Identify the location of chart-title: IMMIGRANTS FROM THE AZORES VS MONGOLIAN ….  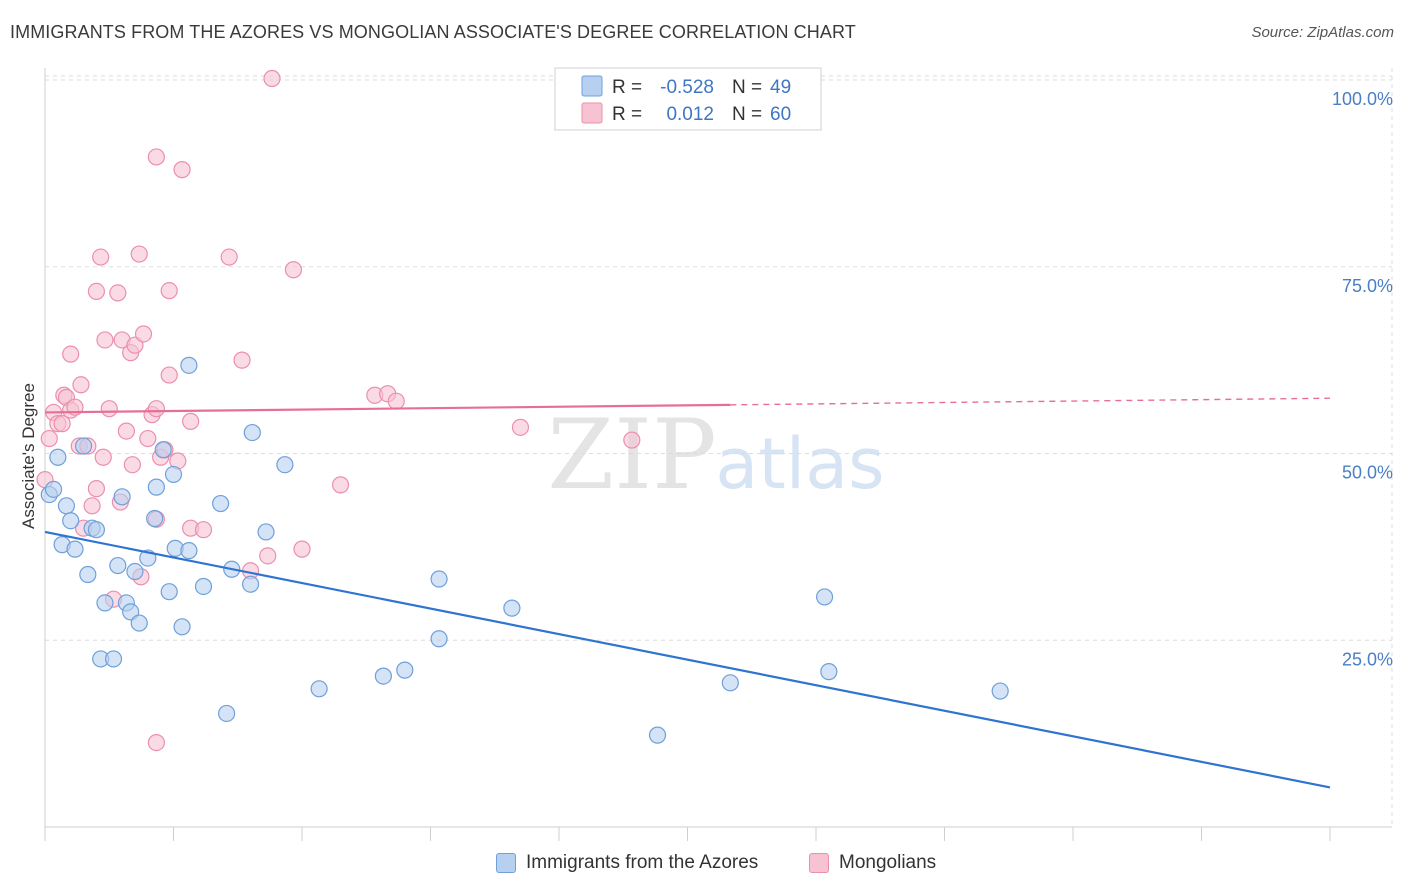
(433, 32).